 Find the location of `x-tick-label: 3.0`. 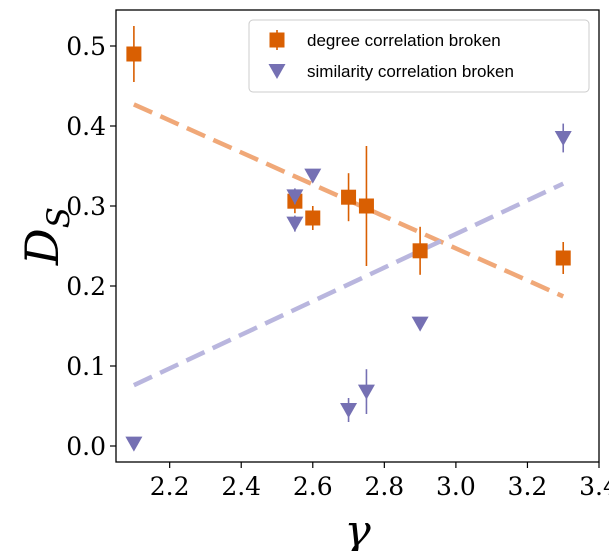

x-tick-label: 3.0 is located at coordinates (456, 486).